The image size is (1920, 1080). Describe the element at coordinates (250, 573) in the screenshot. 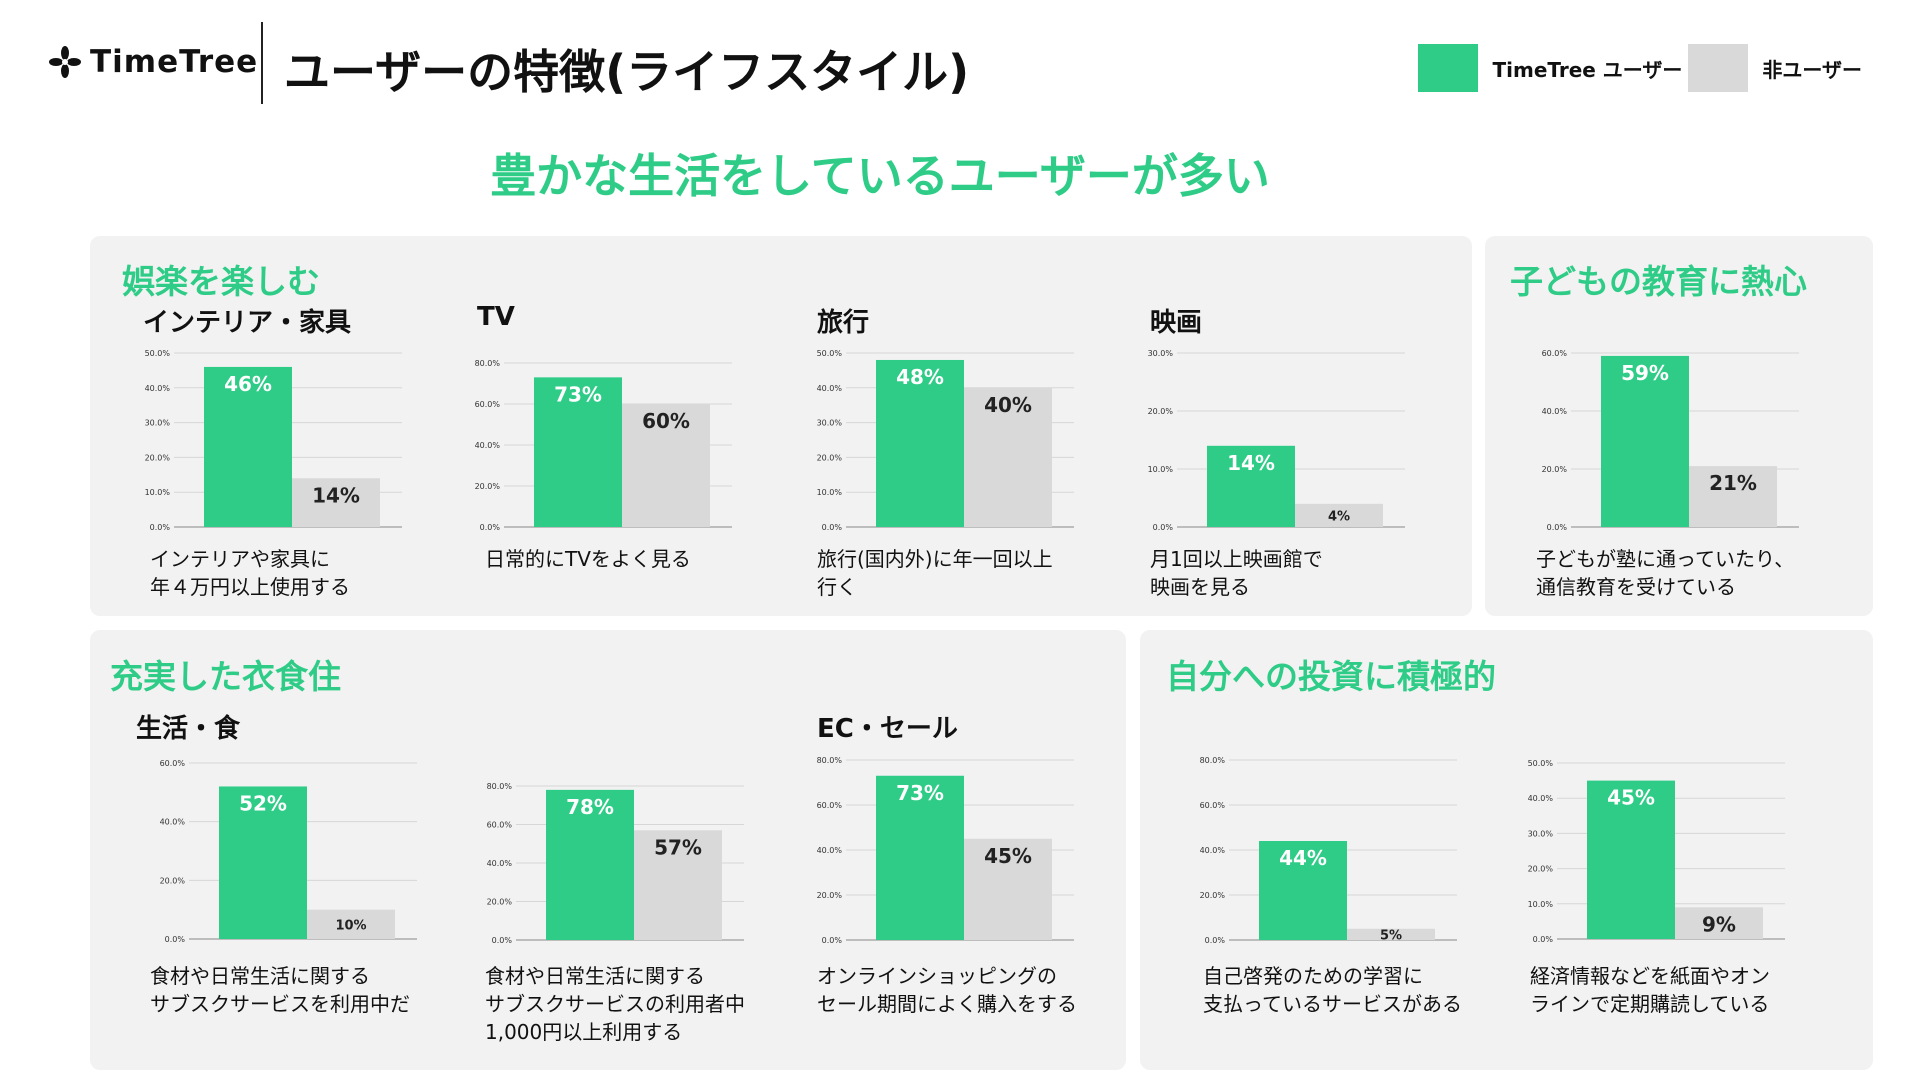

I see `caption-interior: インテリアや家具に 年４万円以上使用する` at that location.